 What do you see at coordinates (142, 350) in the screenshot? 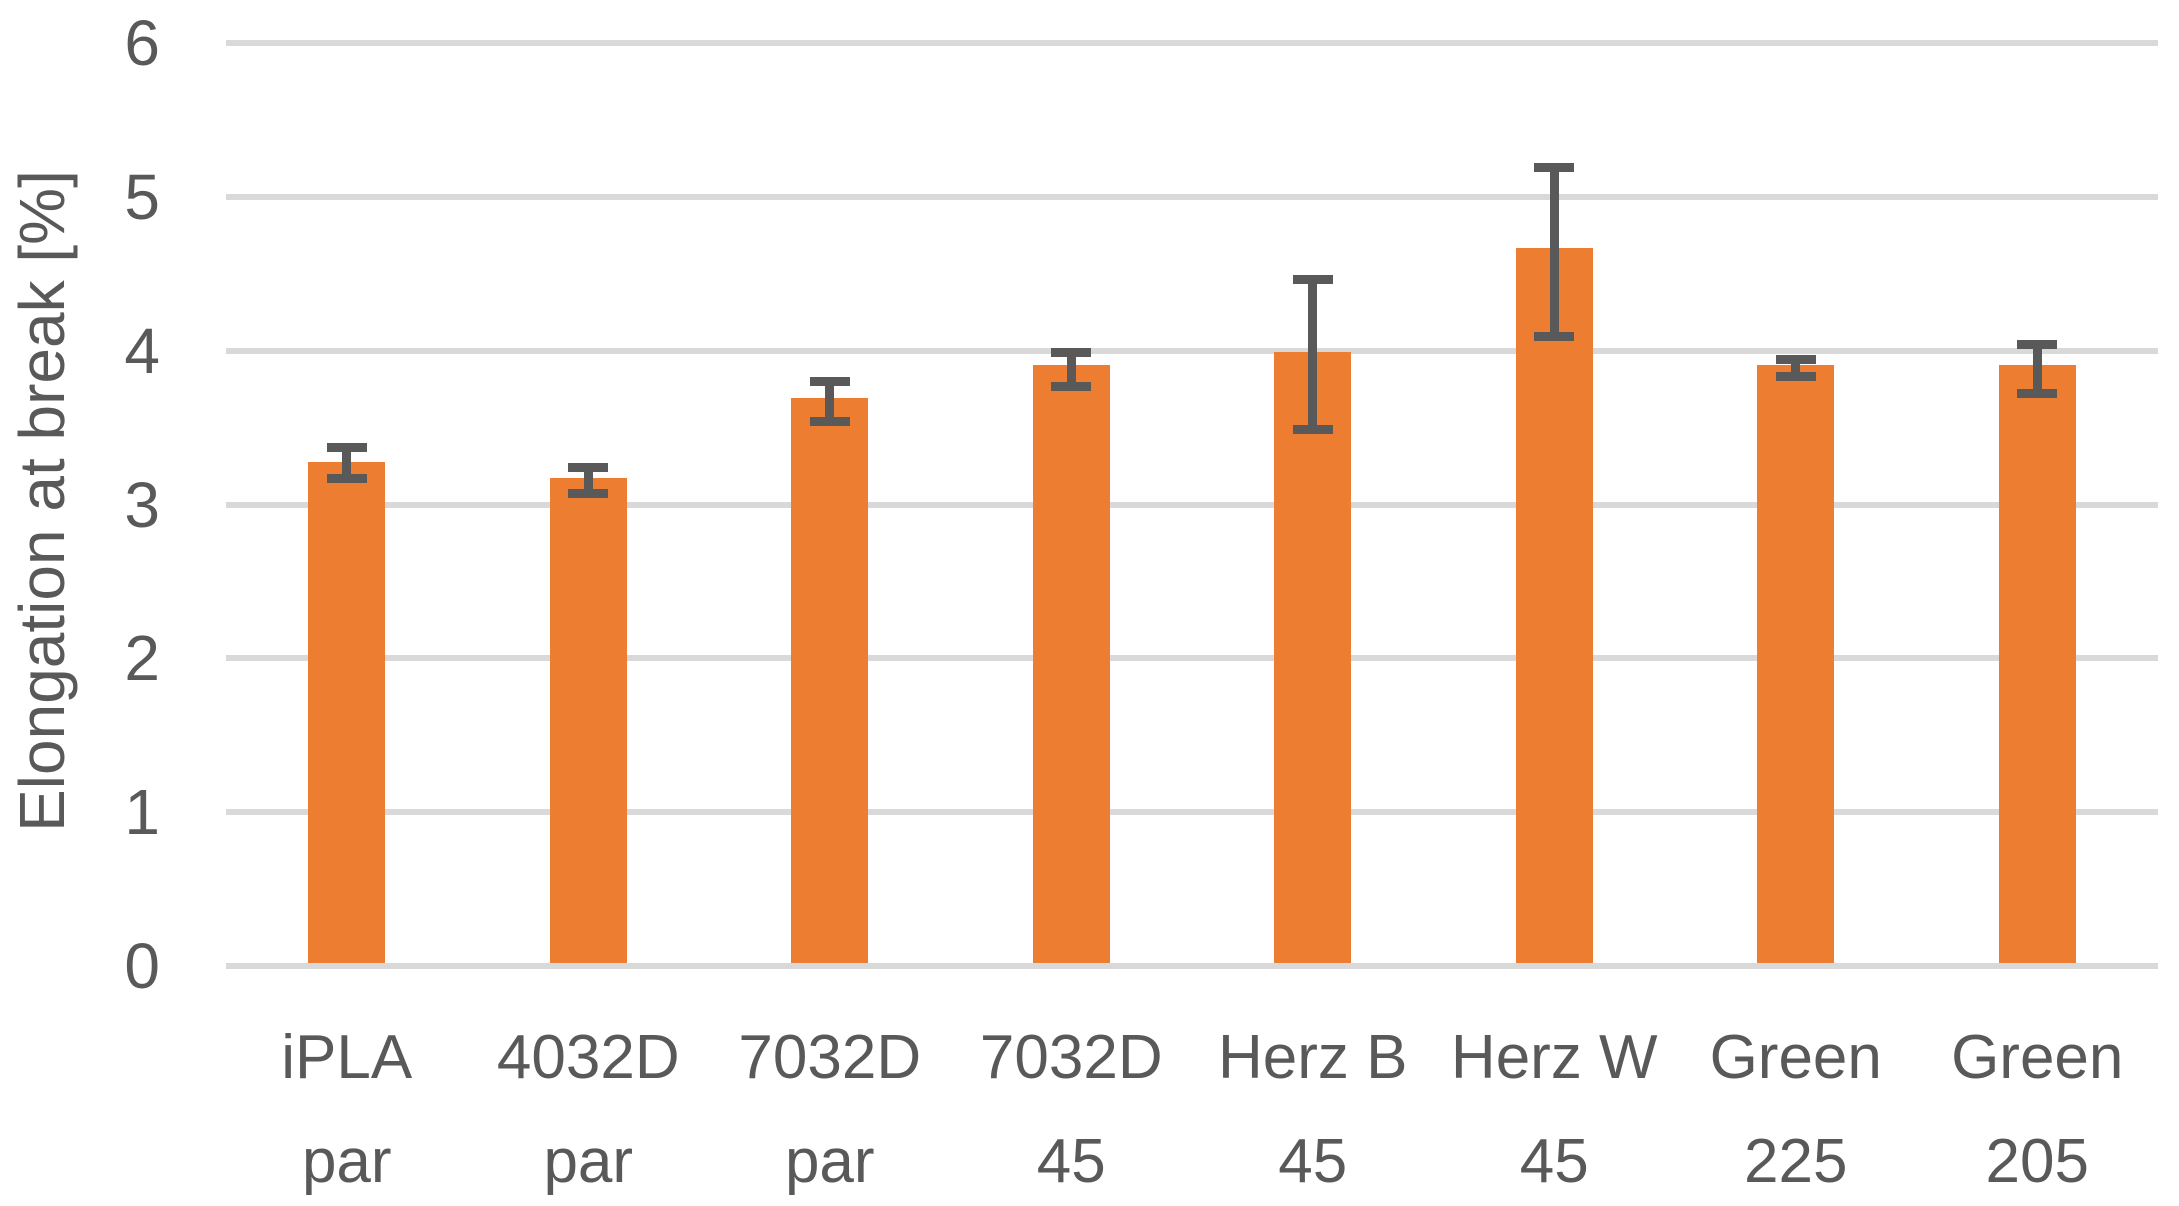
I see `y-tick-label: 4` at bounding box center [142, 350].